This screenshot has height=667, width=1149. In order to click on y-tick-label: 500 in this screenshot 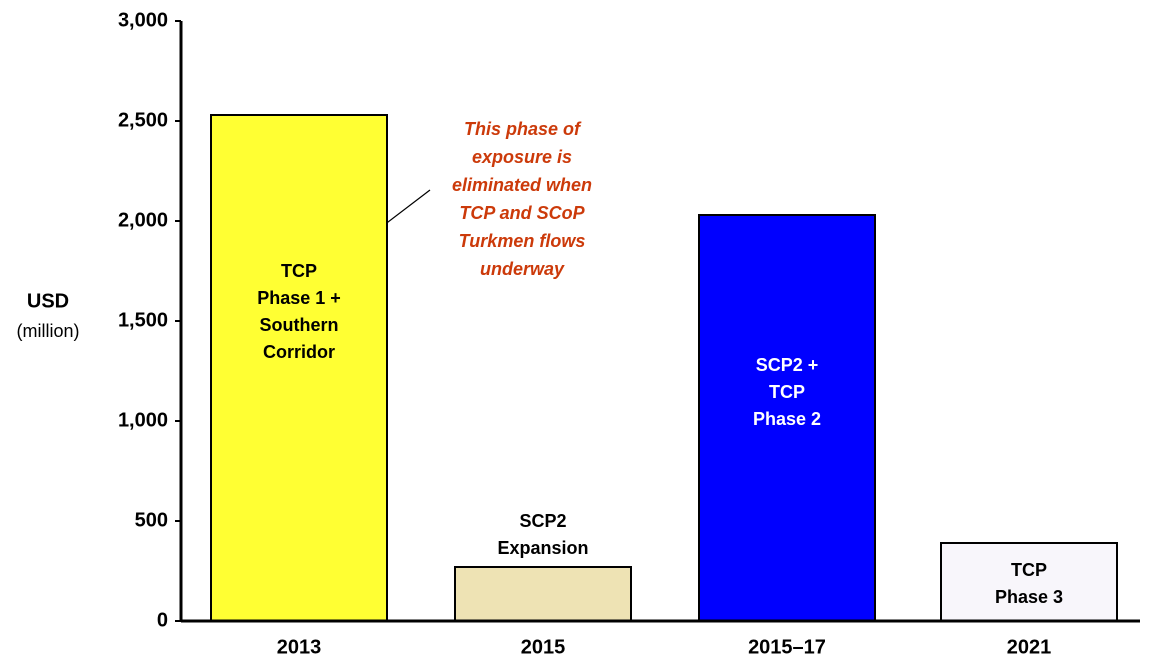, I will do `click(151, 520)`.